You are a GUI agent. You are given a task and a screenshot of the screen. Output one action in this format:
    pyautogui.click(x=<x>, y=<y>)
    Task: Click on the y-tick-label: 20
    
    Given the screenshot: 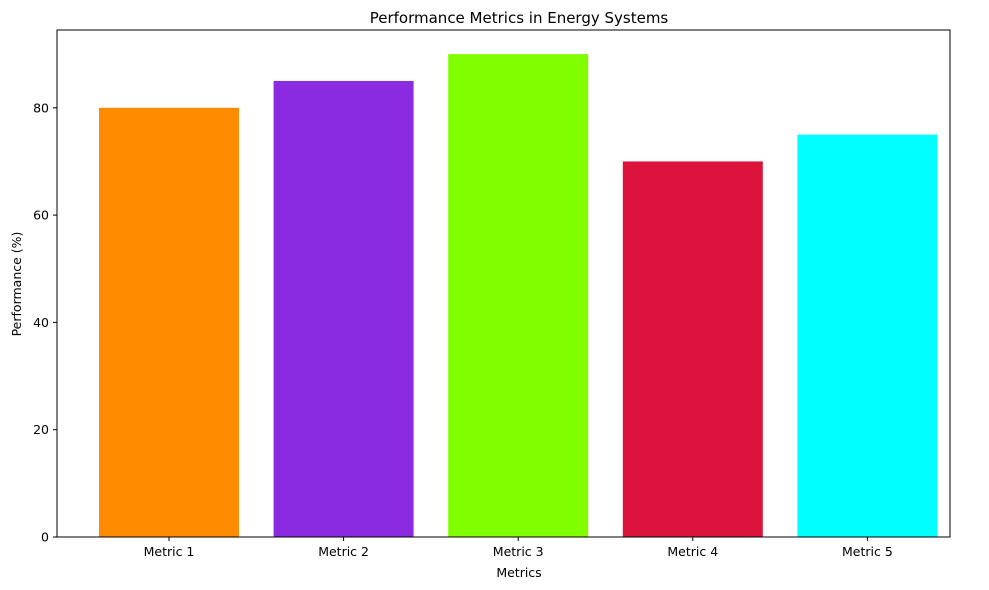 What is the action you would take?
    pyautogui.click(x=41, y=429)
    